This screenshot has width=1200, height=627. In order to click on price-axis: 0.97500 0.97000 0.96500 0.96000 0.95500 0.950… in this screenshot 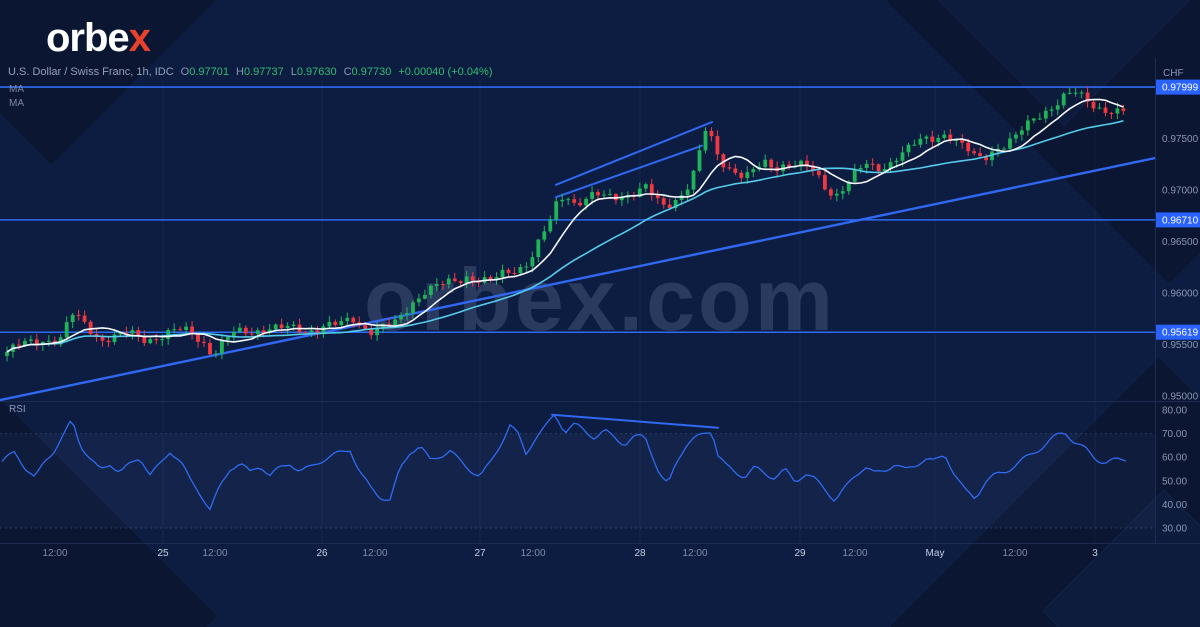, I will do `click(1178, 241)`.